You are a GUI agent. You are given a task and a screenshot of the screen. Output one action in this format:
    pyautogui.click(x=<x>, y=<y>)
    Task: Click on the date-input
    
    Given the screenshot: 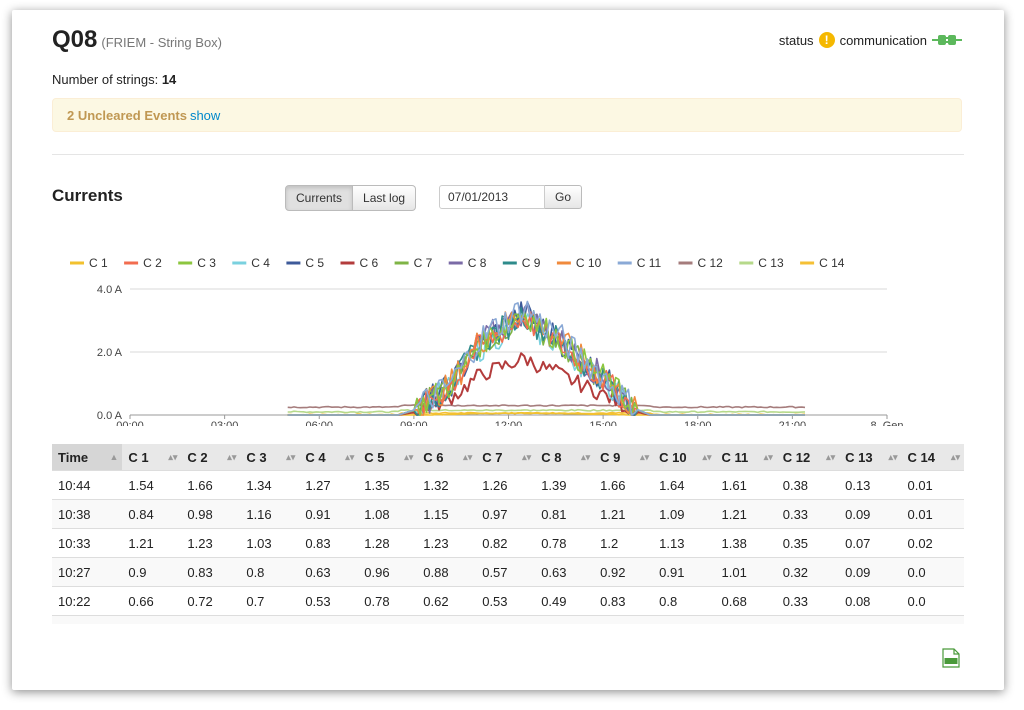 What is the action you would take?
    pyautogui.click(x=492, y=197)
    